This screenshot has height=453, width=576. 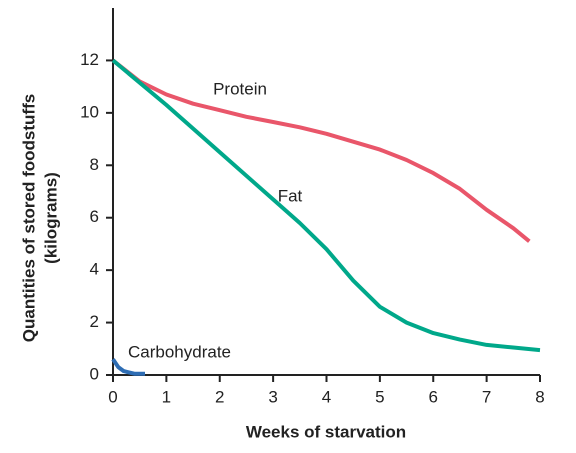 I want to click on series-label: Fat, so click(x=290, y=195).